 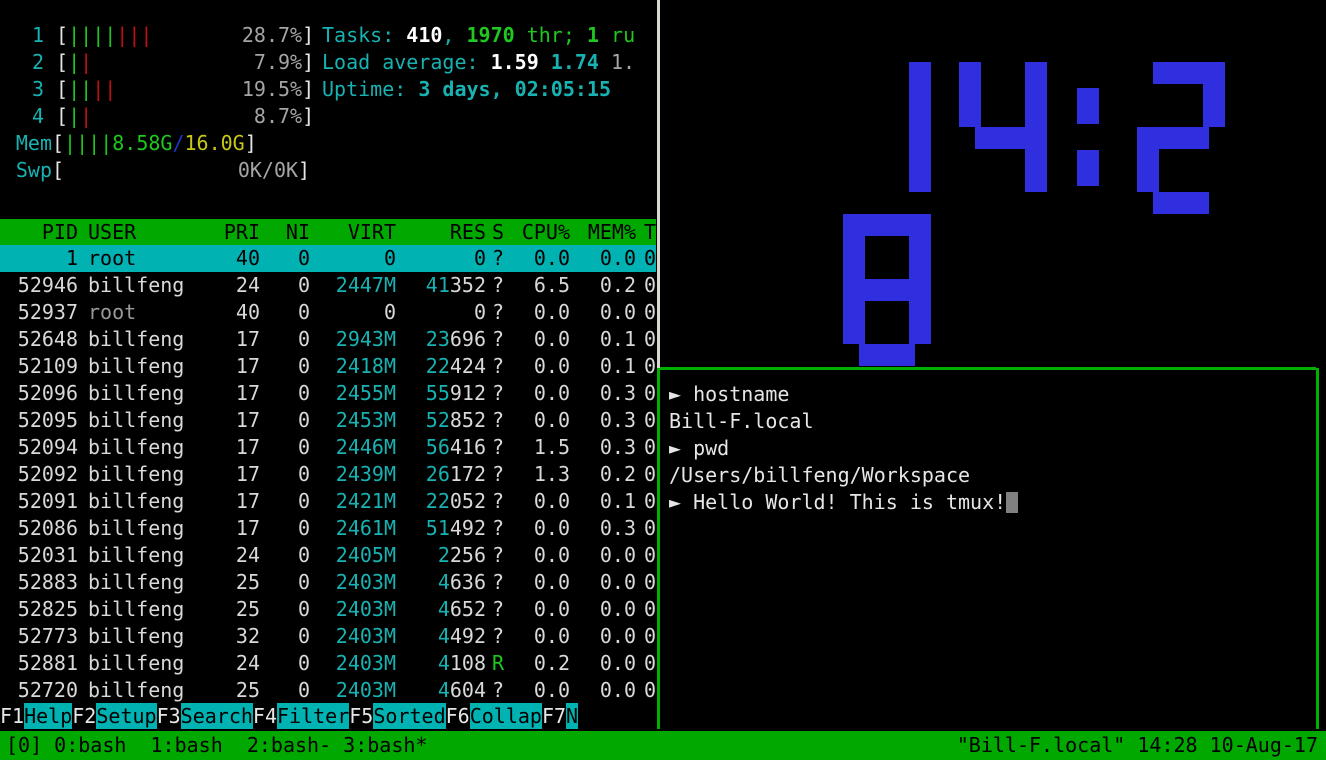 I want to click on load-1min: 1.59, so click(x=514, y=62).